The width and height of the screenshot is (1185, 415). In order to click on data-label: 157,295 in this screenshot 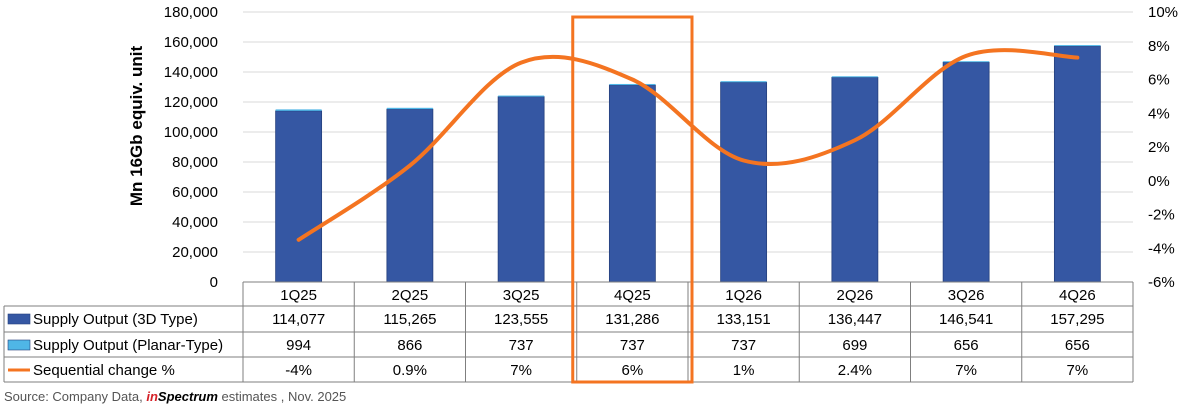, I will do `click(1077, 319)`.